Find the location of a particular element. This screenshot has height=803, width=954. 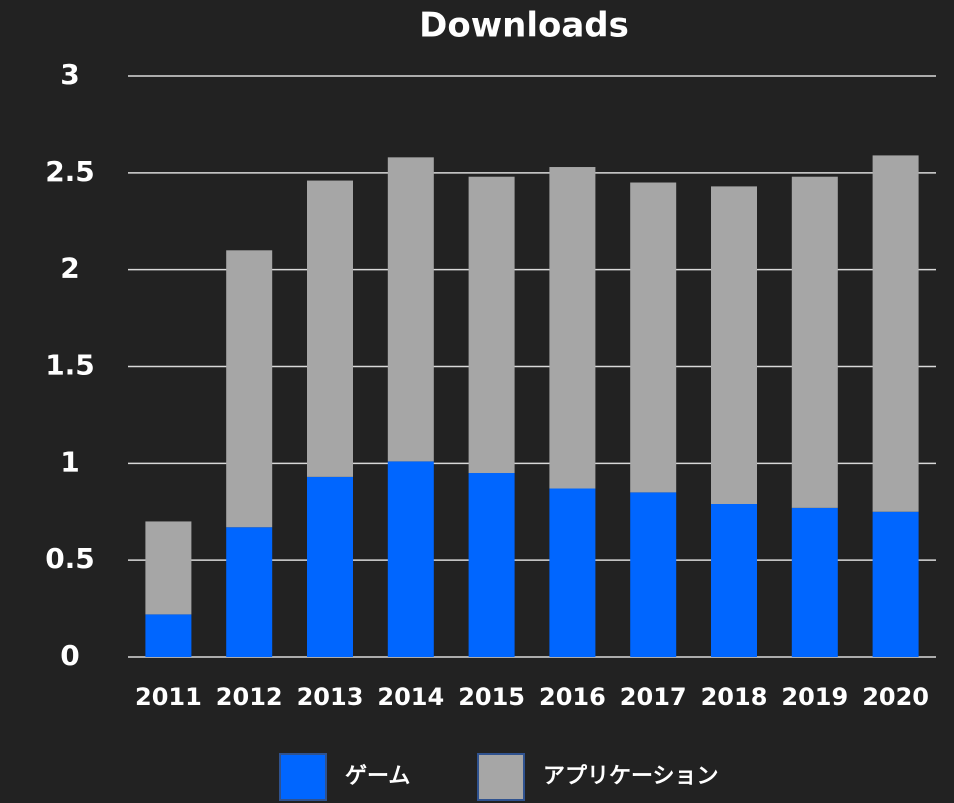

x-tick-label: 2016 is located at coordinates (572, 697).